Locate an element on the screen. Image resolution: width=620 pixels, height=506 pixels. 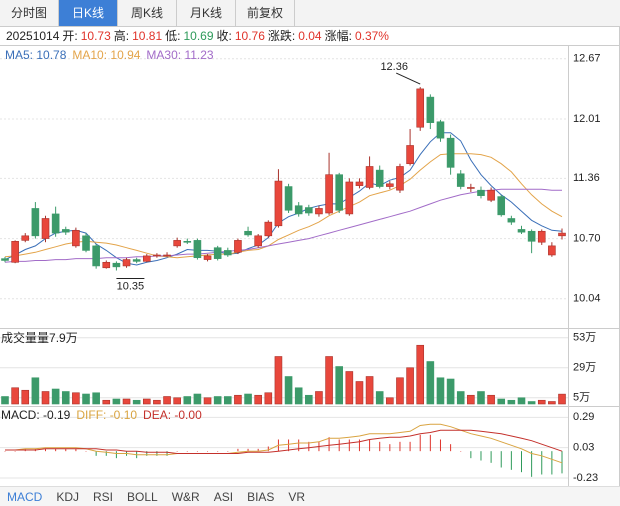
period-tab: 前复权 is located at coordinates (265, 13).